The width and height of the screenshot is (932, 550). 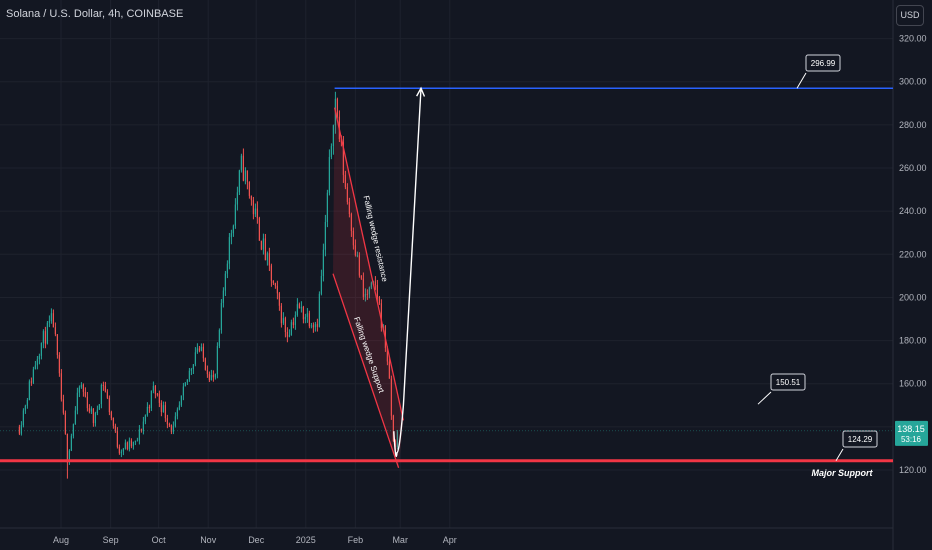 What do you see at coordinates (843, 473) in the screenshot?
I see `major-support-label: Major Support` at bounding box center [843, 473].